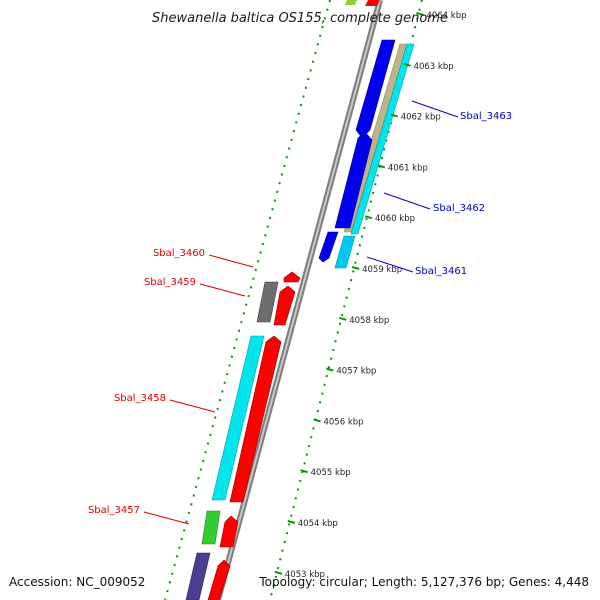 The height and width of the screenshot is (600, 600). Describe the element at coordinates (382, 270) in the screenshot. I see `tick-label: 4059 kbp` at that location.